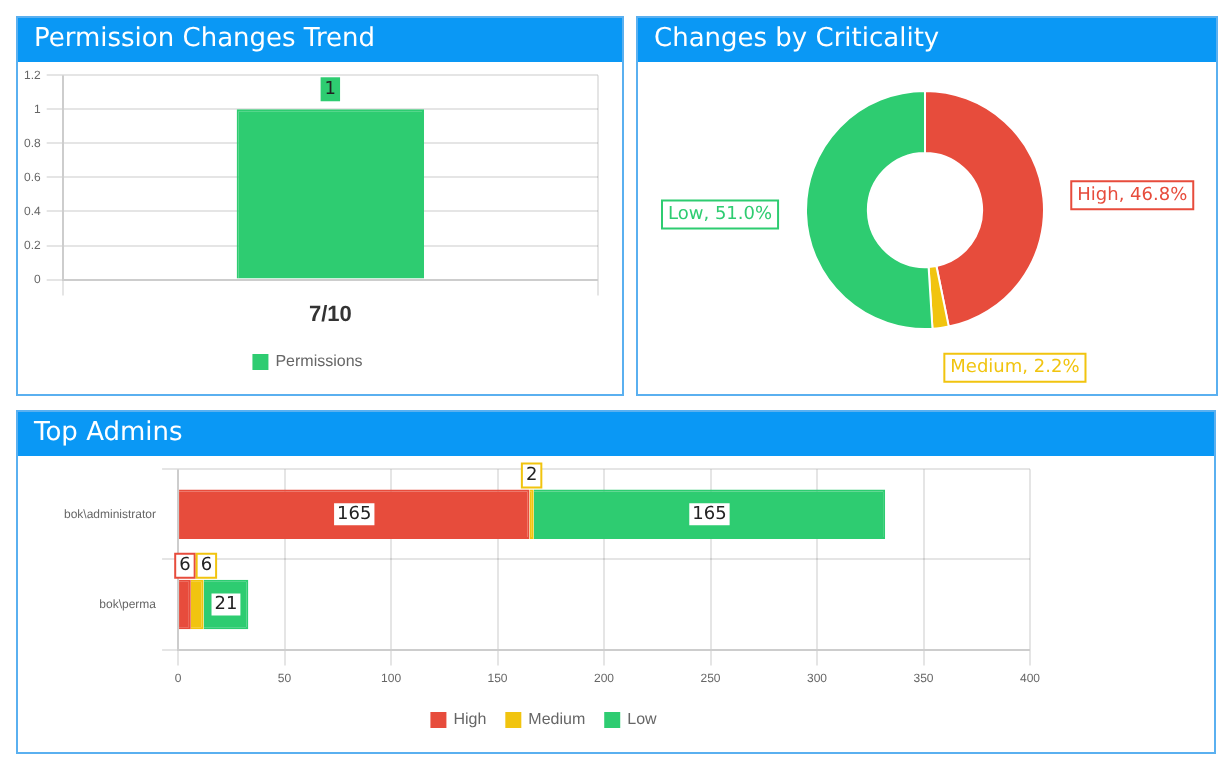 The width and height of the screenshot is (1224, 764). What do you see at coordinates (330, 89) in the screenshot?
I see `data-label: 1` at bounding box center [330, 89].